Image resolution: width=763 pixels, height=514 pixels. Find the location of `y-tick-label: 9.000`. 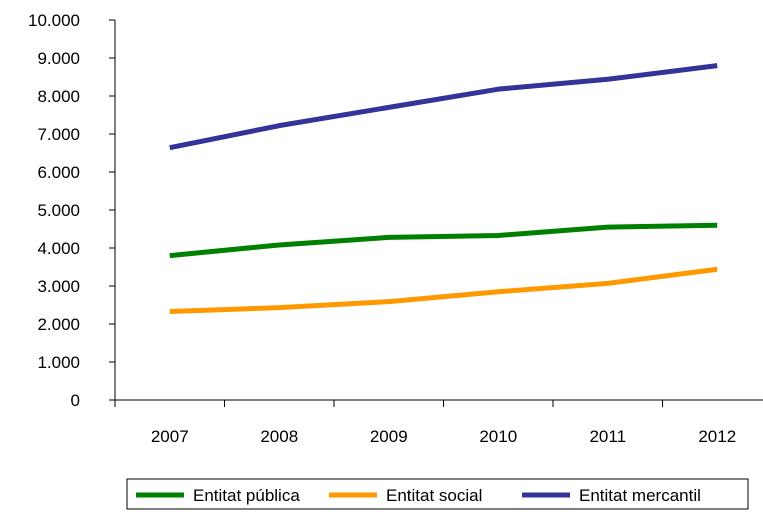

y-tick-label: 9.000 is located at coordinates (58, 58).